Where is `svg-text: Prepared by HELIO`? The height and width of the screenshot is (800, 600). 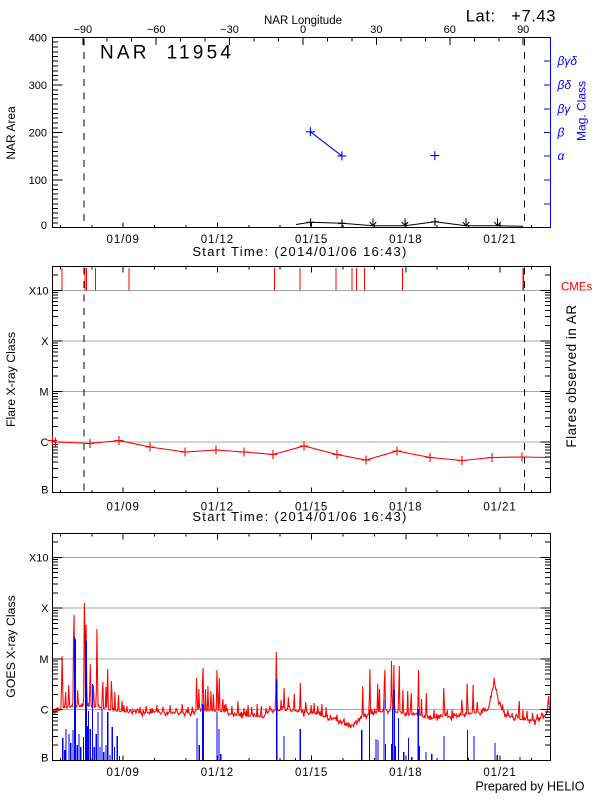
svg-text: Prepared by HELIO is located at coordinates (529, 787).